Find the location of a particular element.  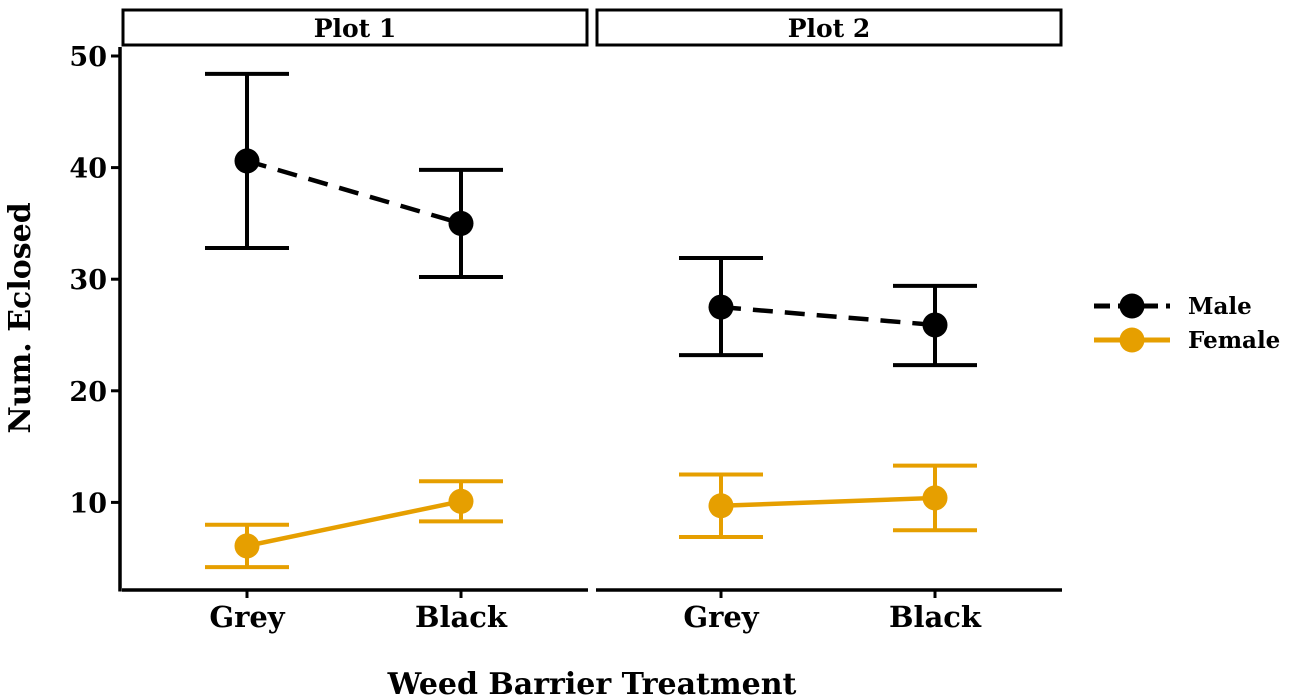

y-tick-label: 40 is located at coordinates (88, 169).